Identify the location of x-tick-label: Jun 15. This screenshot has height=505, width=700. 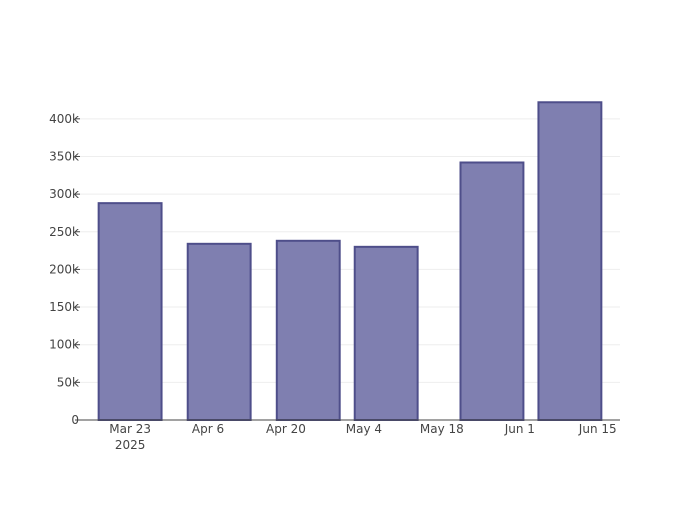
(597, 429).